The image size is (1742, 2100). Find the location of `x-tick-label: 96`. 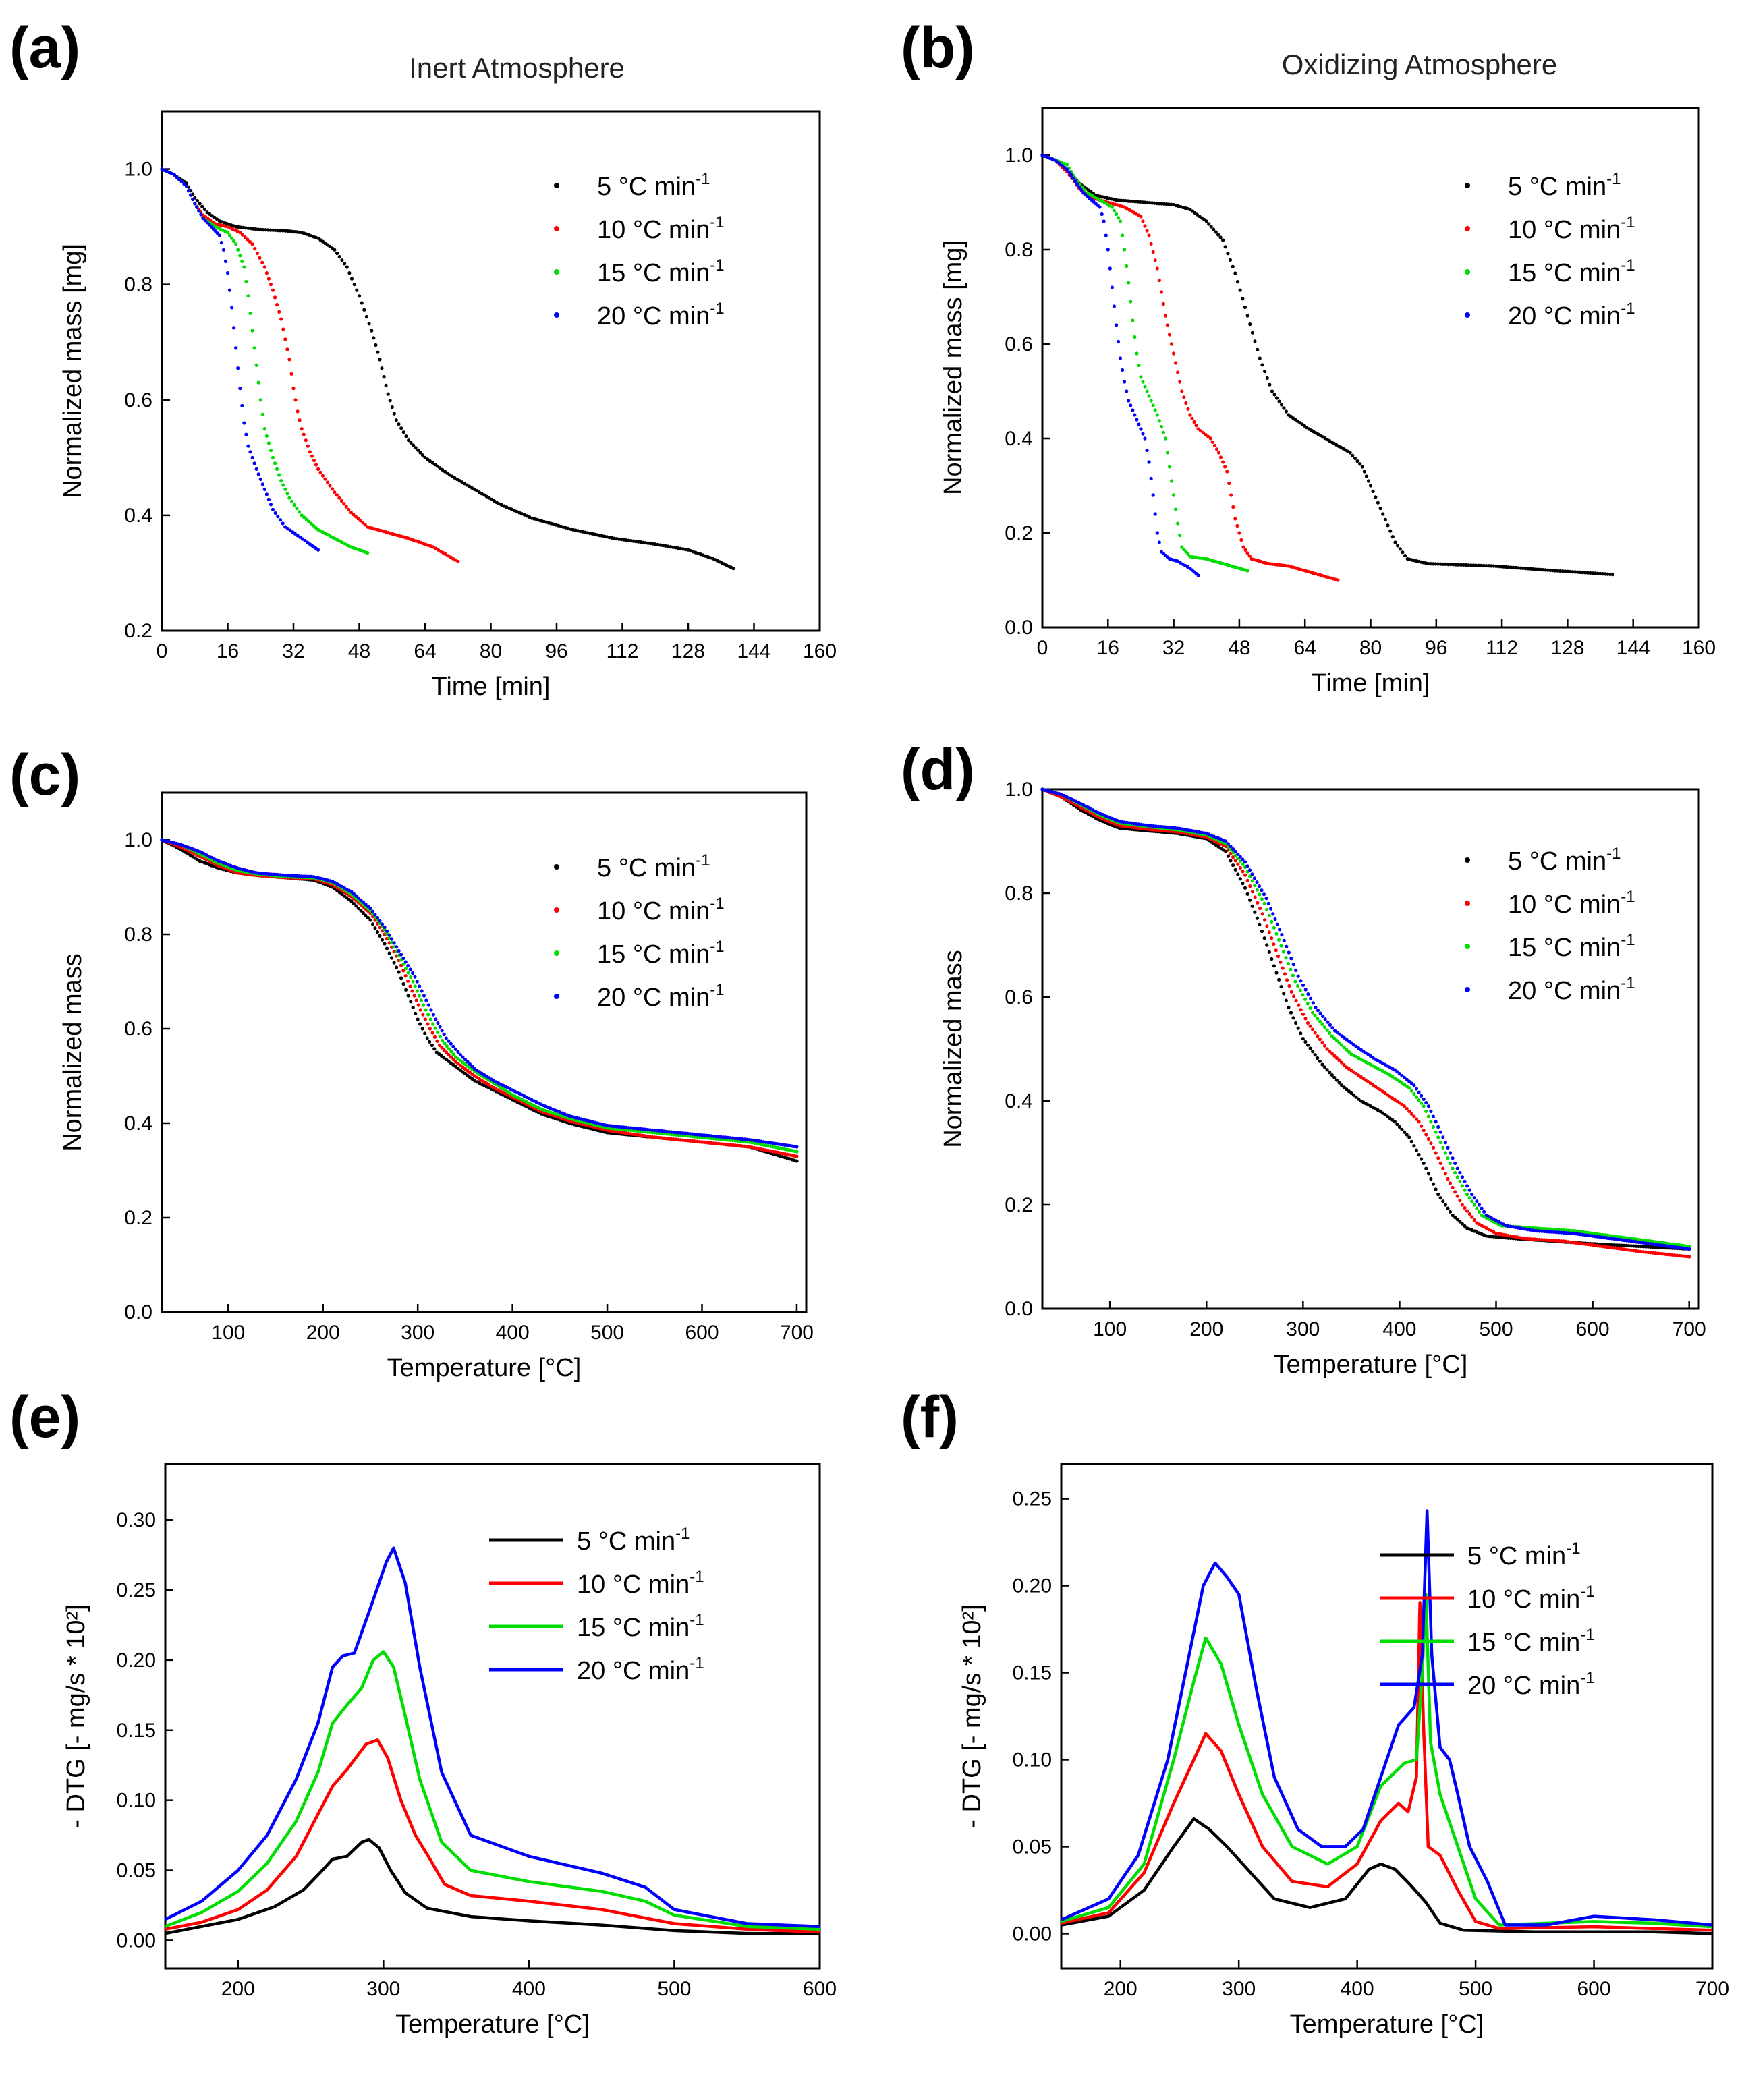

x-tick-label: 96 is located at coordinates (1436, 648).